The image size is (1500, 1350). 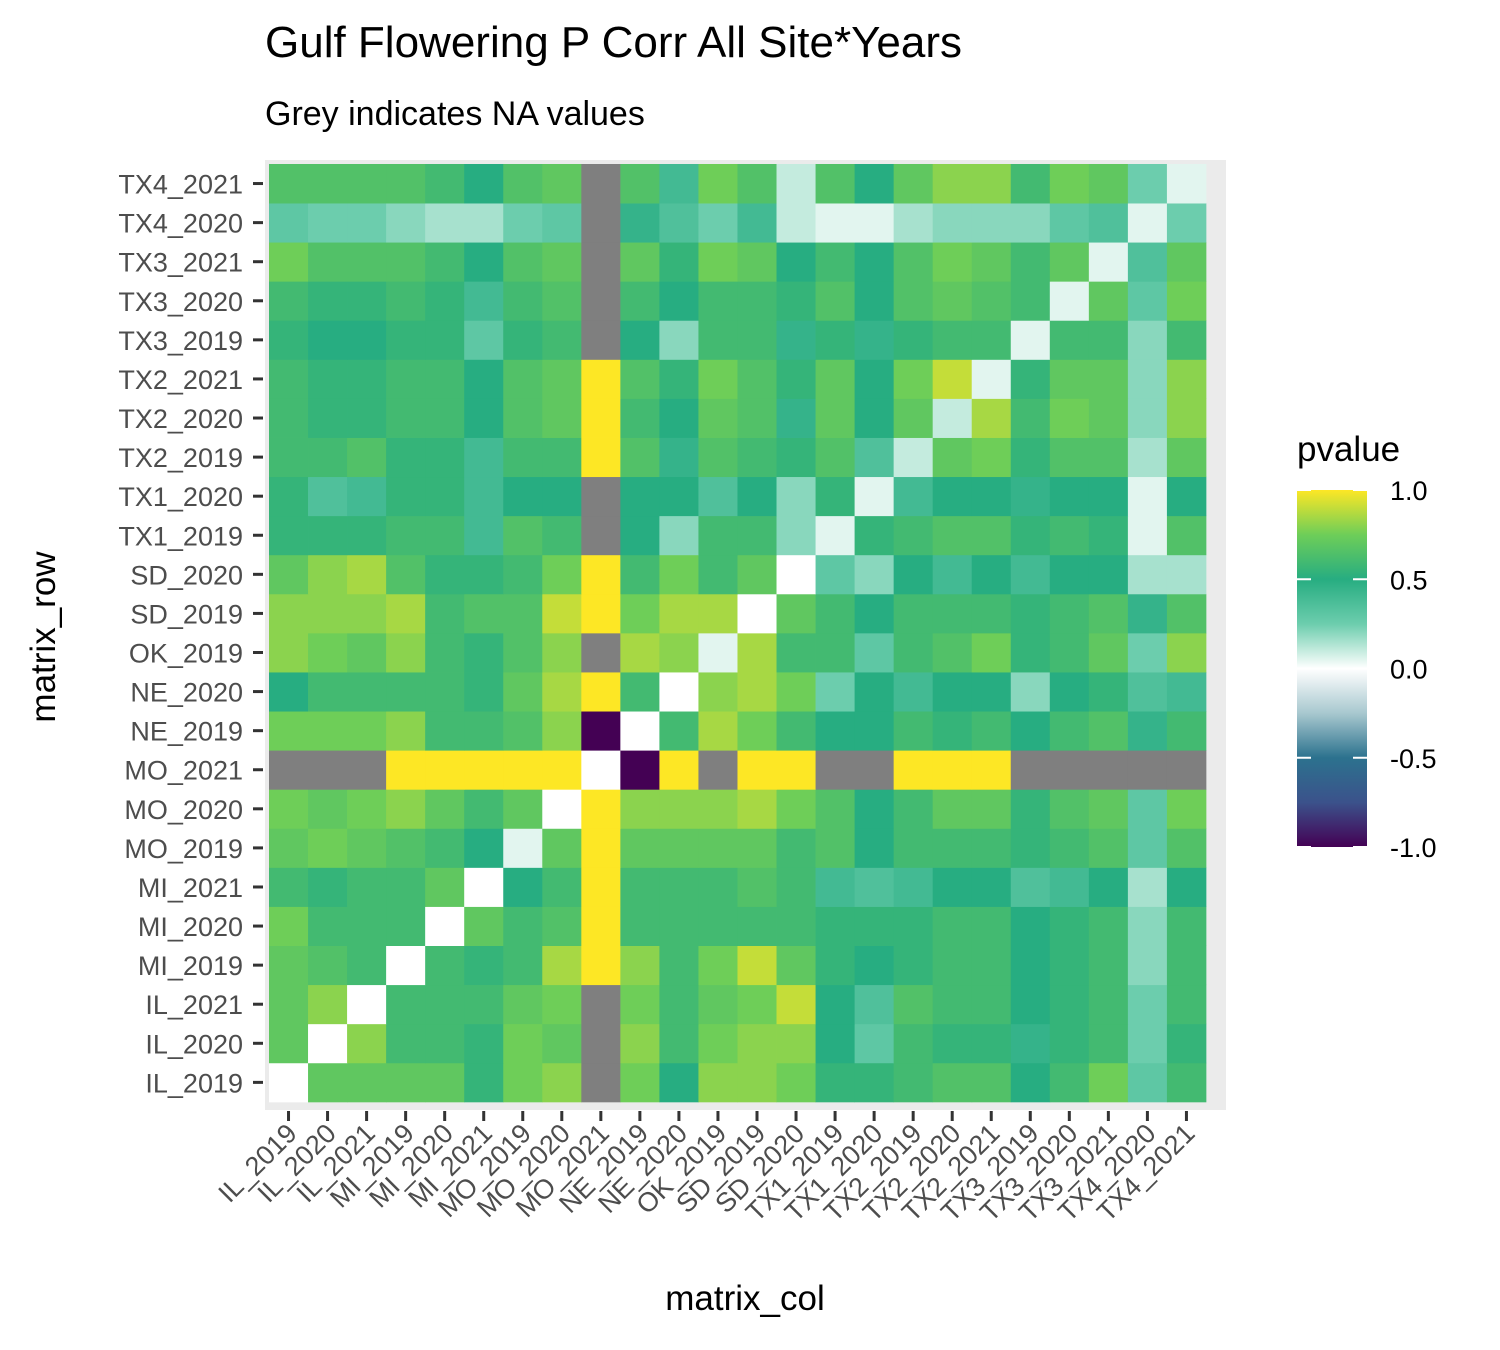 I want to click on heatmap-cell-TX2_2019-MI_2021, so click(x=484, y=457).